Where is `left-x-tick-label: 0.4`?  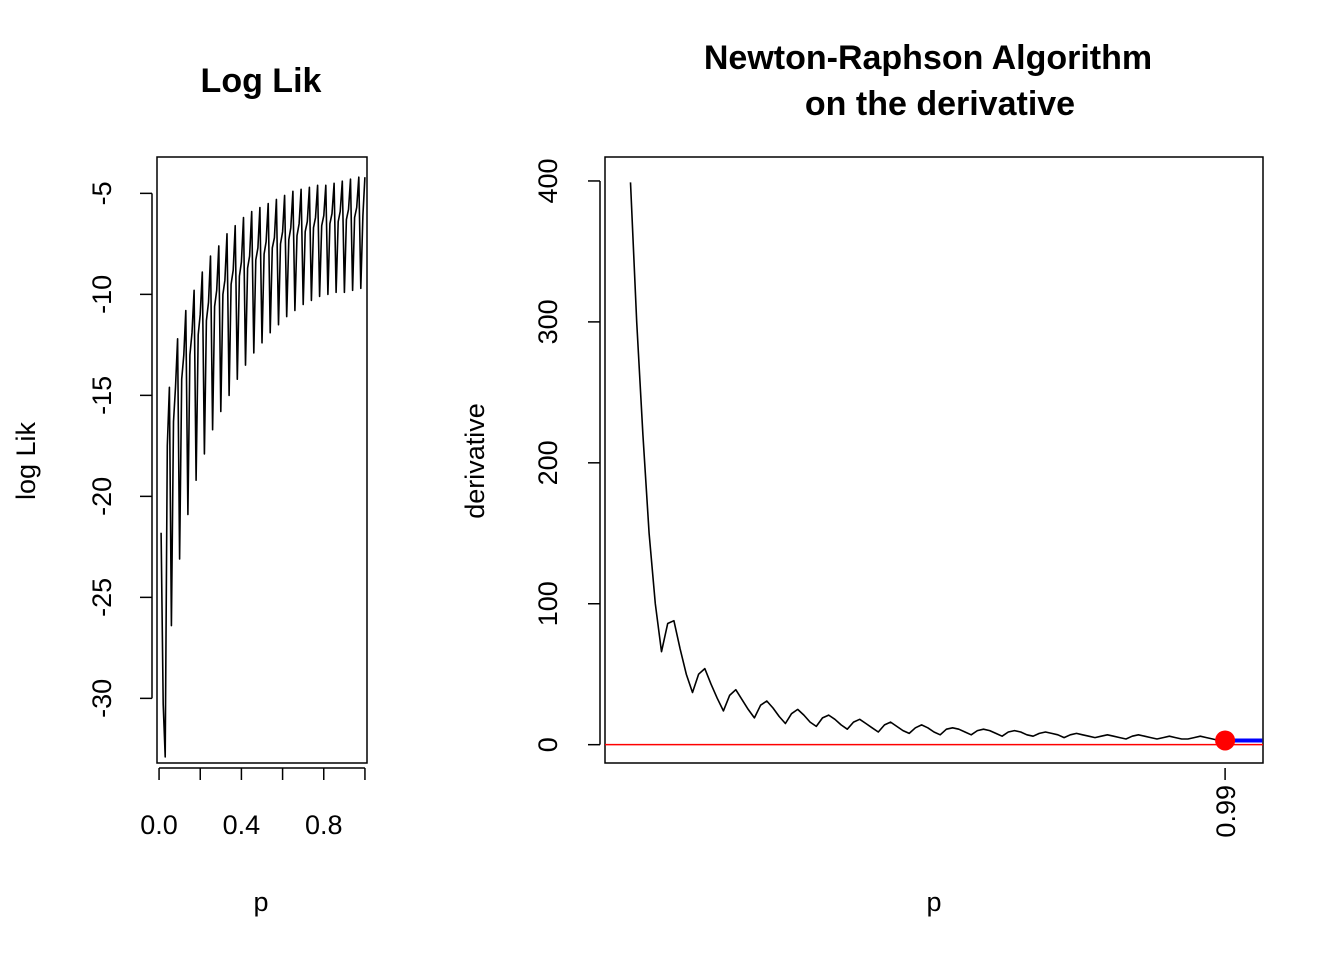 left-x-tick-label: 0.4 is located at coordinates (242, 825).